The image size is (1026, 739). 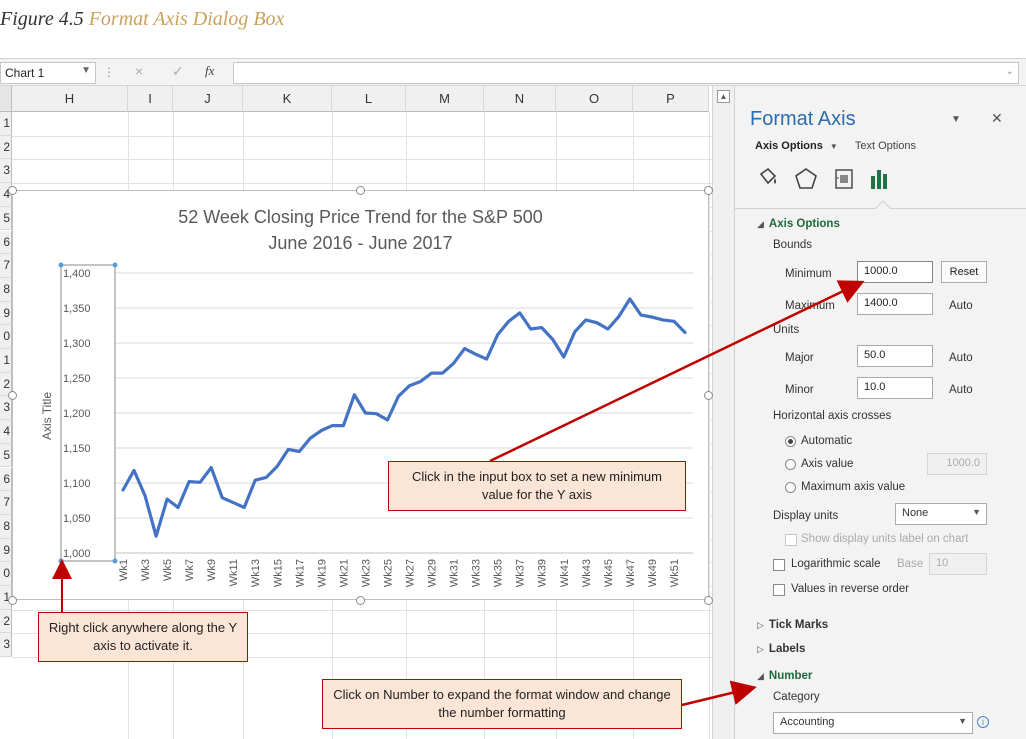 I want to click on pane-options-icon: ▼, so click(x=956, y=119).